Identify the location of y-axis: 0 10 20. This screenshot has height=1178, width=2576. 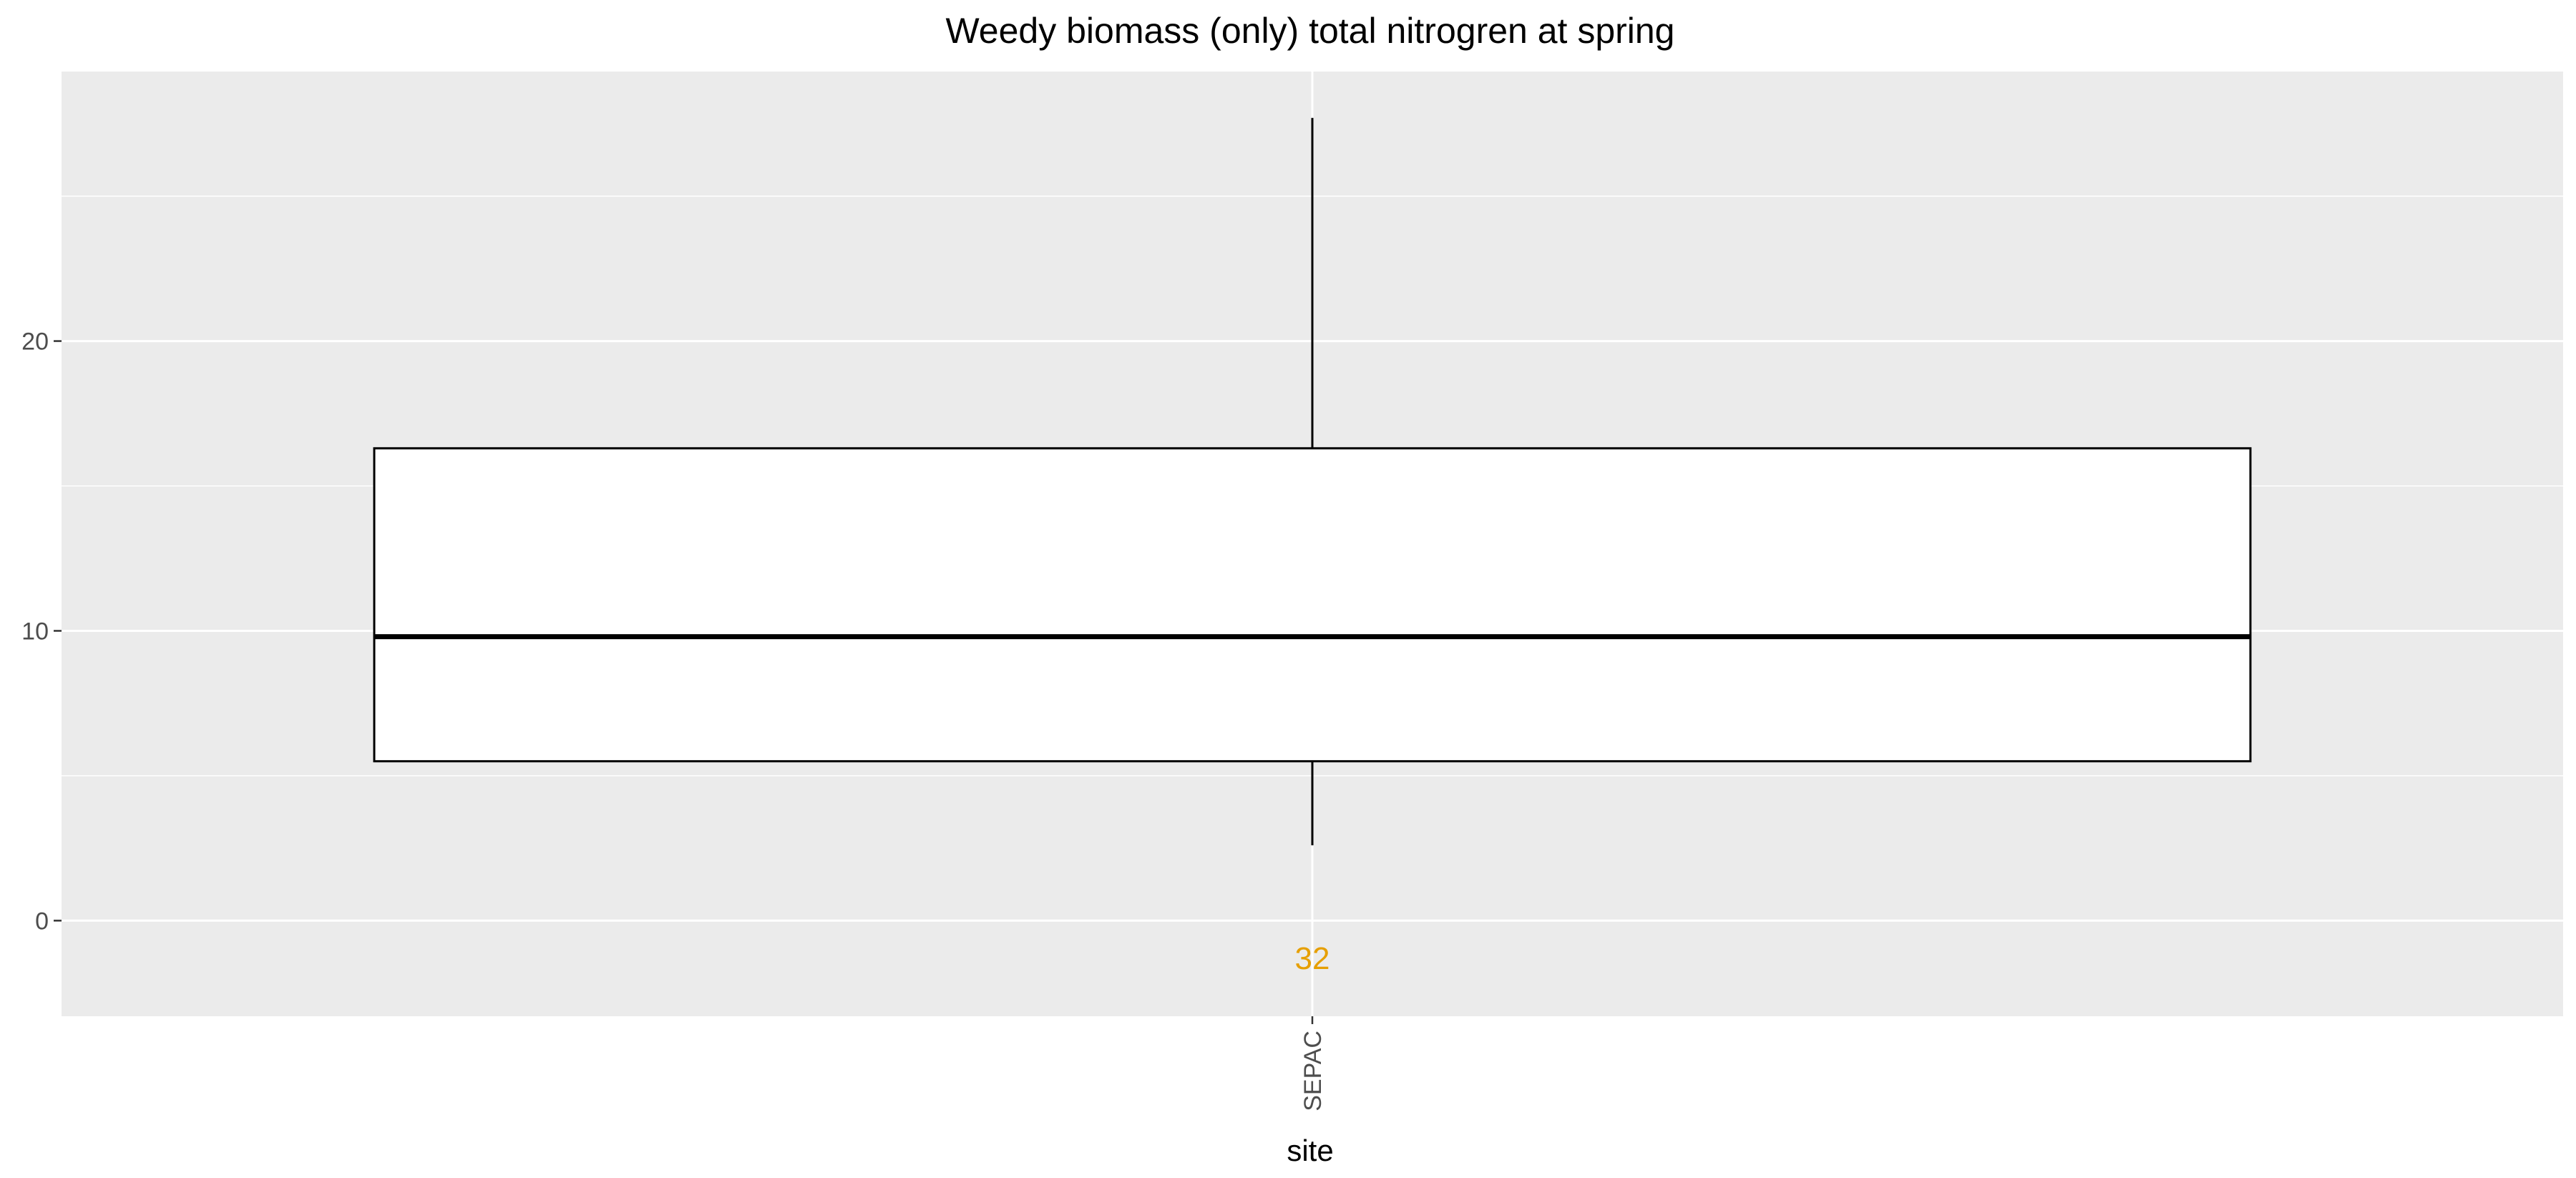
(41, 631).